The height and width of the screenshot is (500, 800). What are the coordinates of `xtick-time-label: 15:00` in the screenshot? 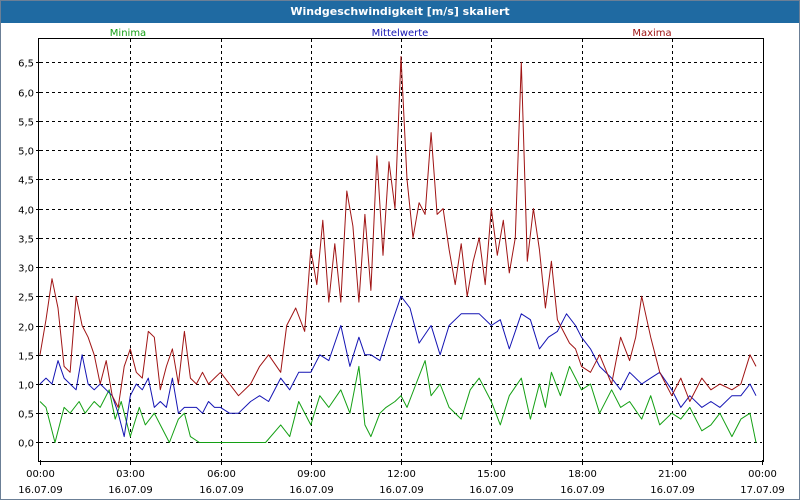 It's located at (491, 474).